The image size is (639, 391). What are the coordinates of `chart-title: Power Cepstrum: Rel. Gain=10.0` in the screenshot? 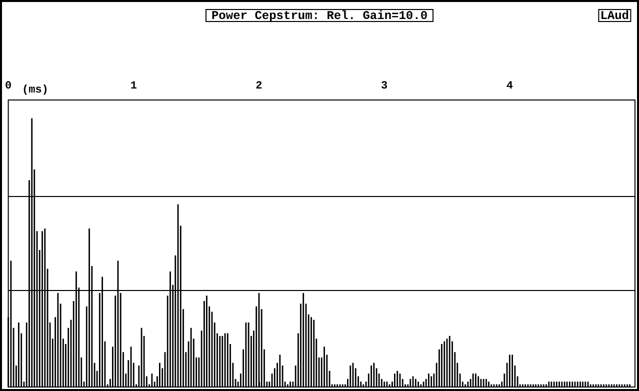 It's located at (319, 16).